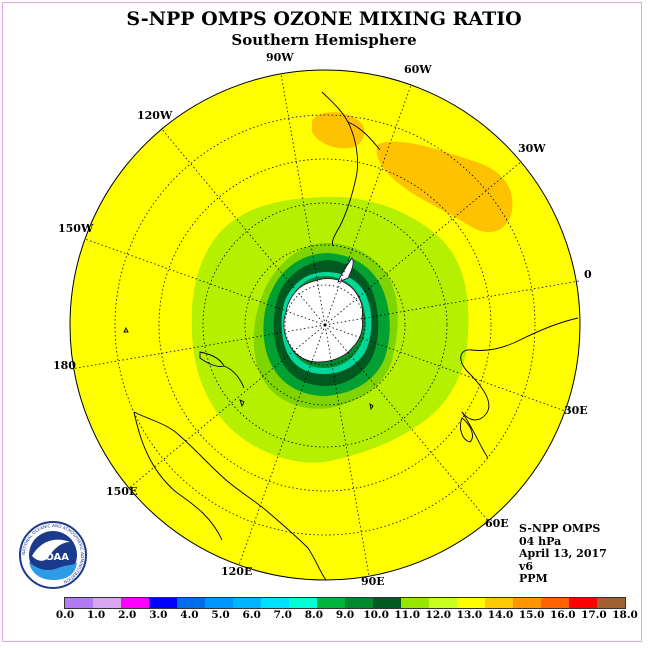 This screenshot has height=648, width=648. I want to click on info-box: S-NPP OMPS 04 hPa April 13, 2017 v6 PPM, so click(563, 554).